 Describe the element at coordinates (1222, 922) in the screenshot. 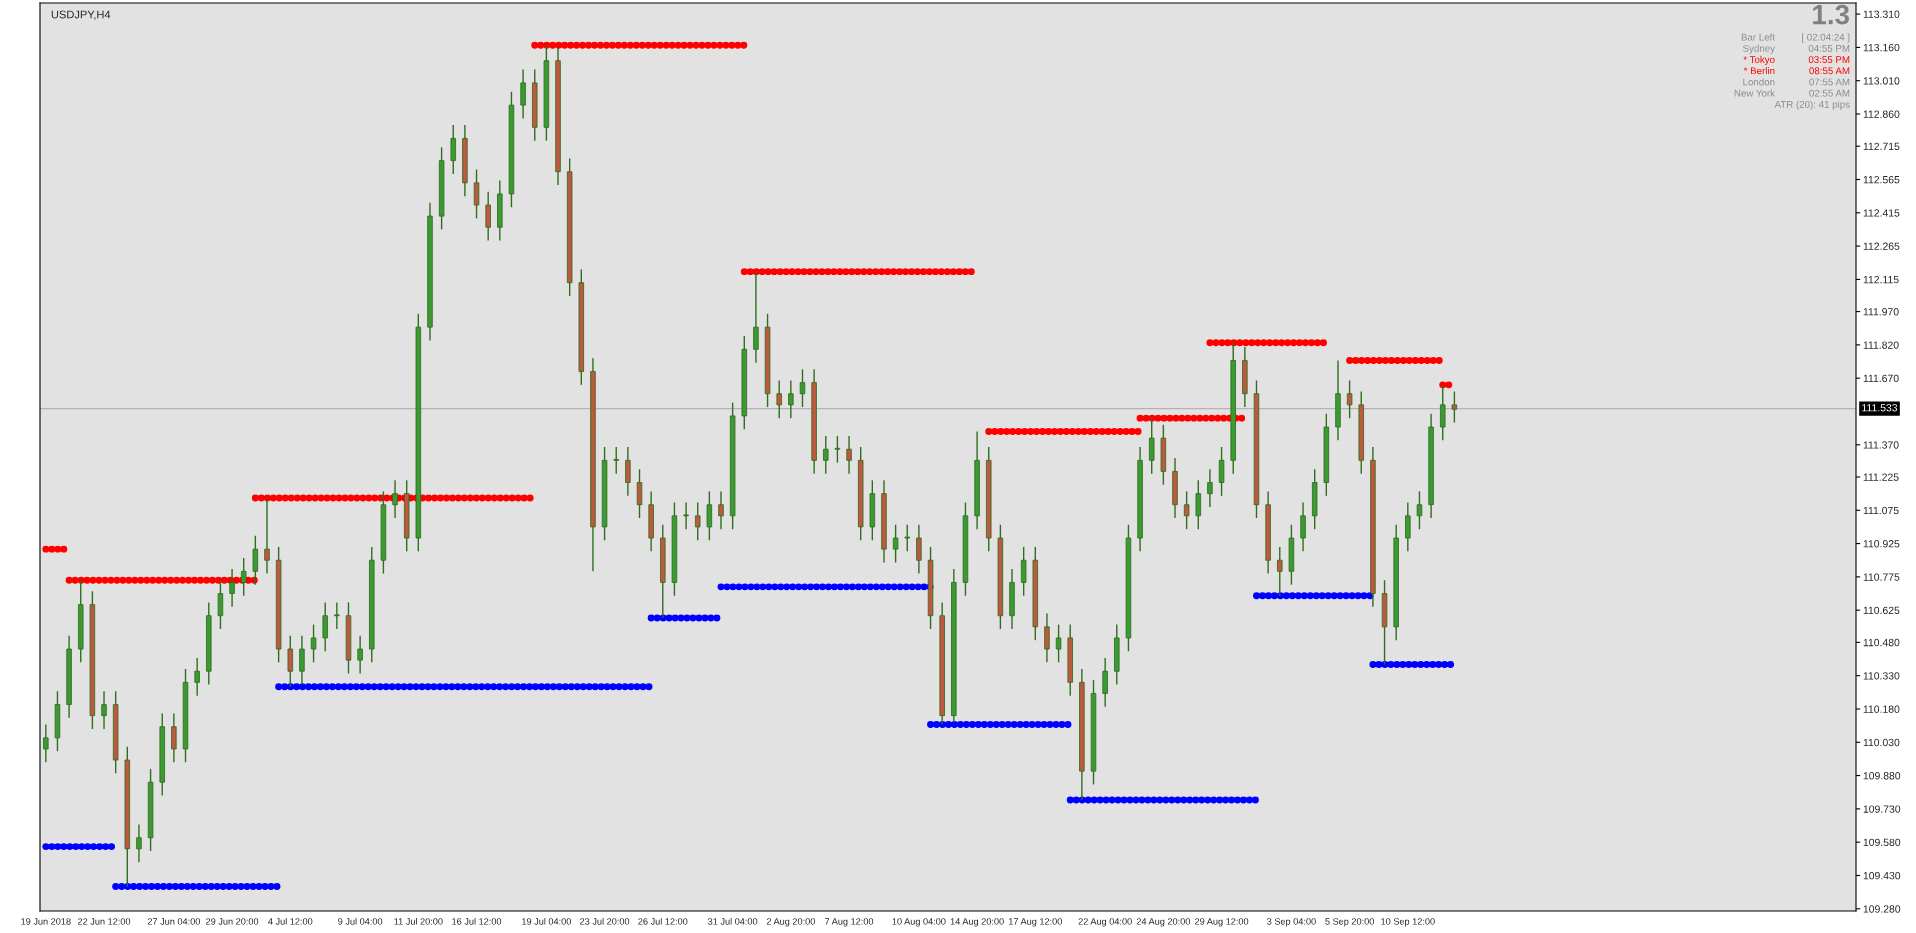

I see `x-tick-label: 29 Aug 12:00` at that location.